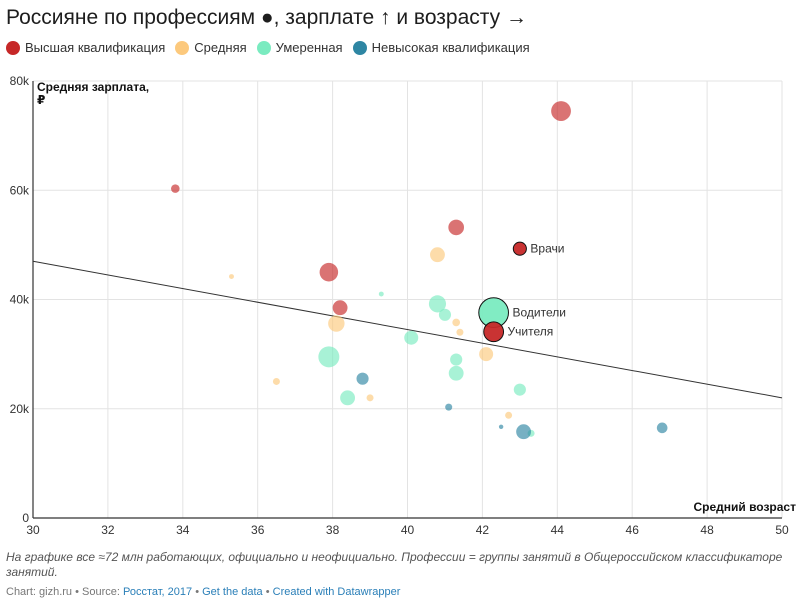 Image resolution: width=799 pixels, height=603 pixels. What do you see at coordinates (20, 300) in the screenshot?
I see `y-tick-label: 40k` at bounding box center [20, 300].